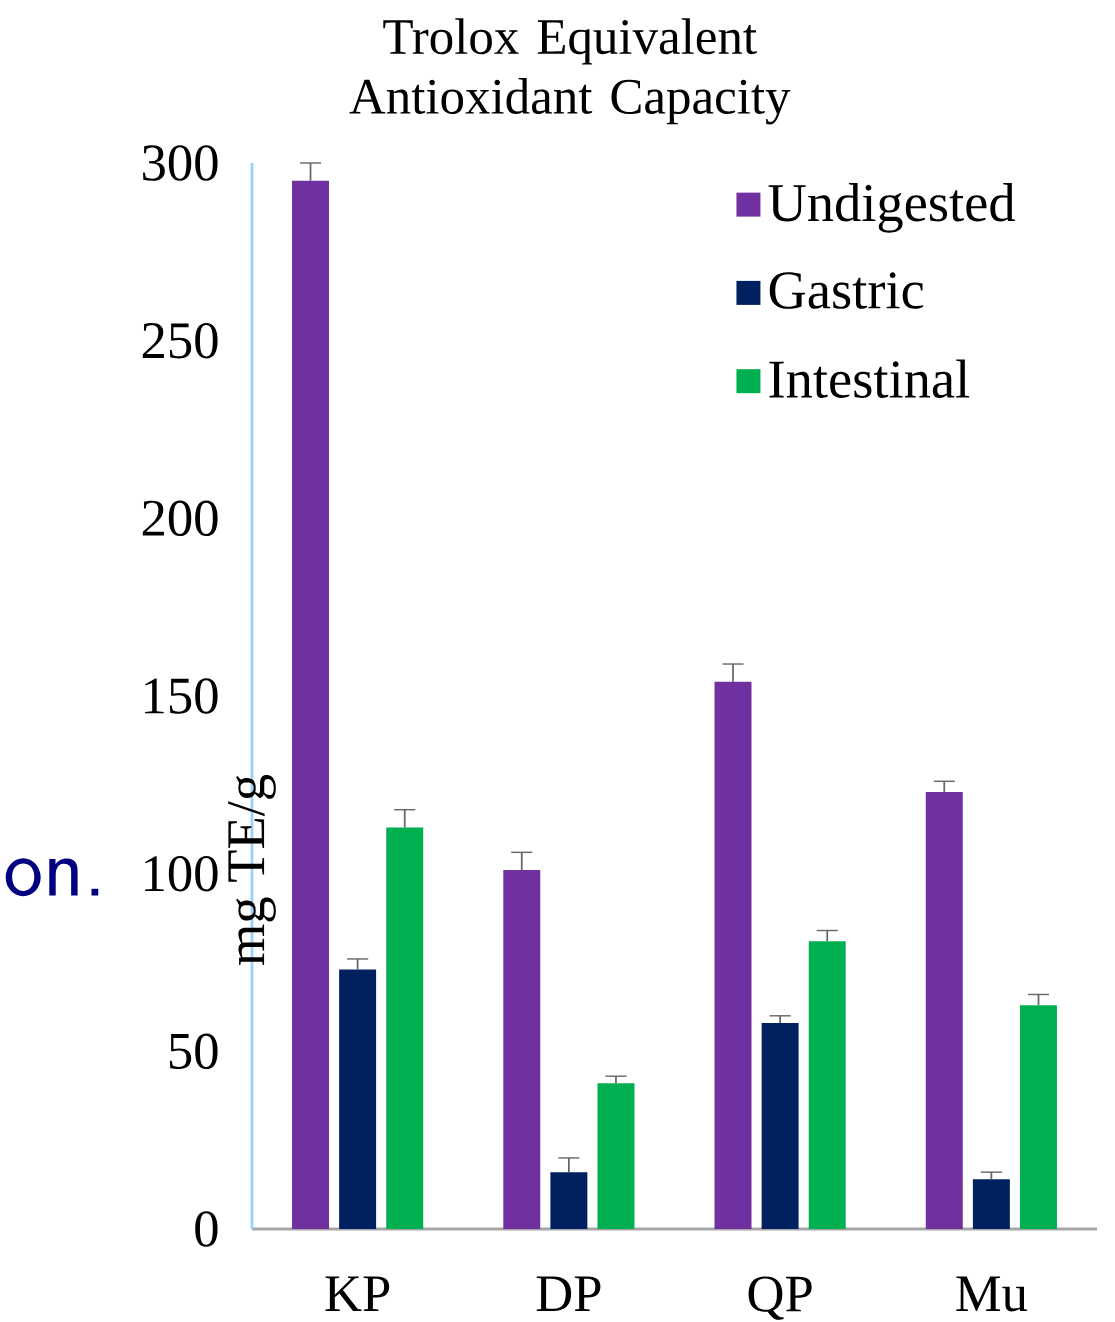 Image resolution: width=1115 pixels, height=1322 pixels. What do you see at coordinates (357, 1293) in the screenshot?
I see `x-tick-label: KP` at bounding box center [357, 1293].